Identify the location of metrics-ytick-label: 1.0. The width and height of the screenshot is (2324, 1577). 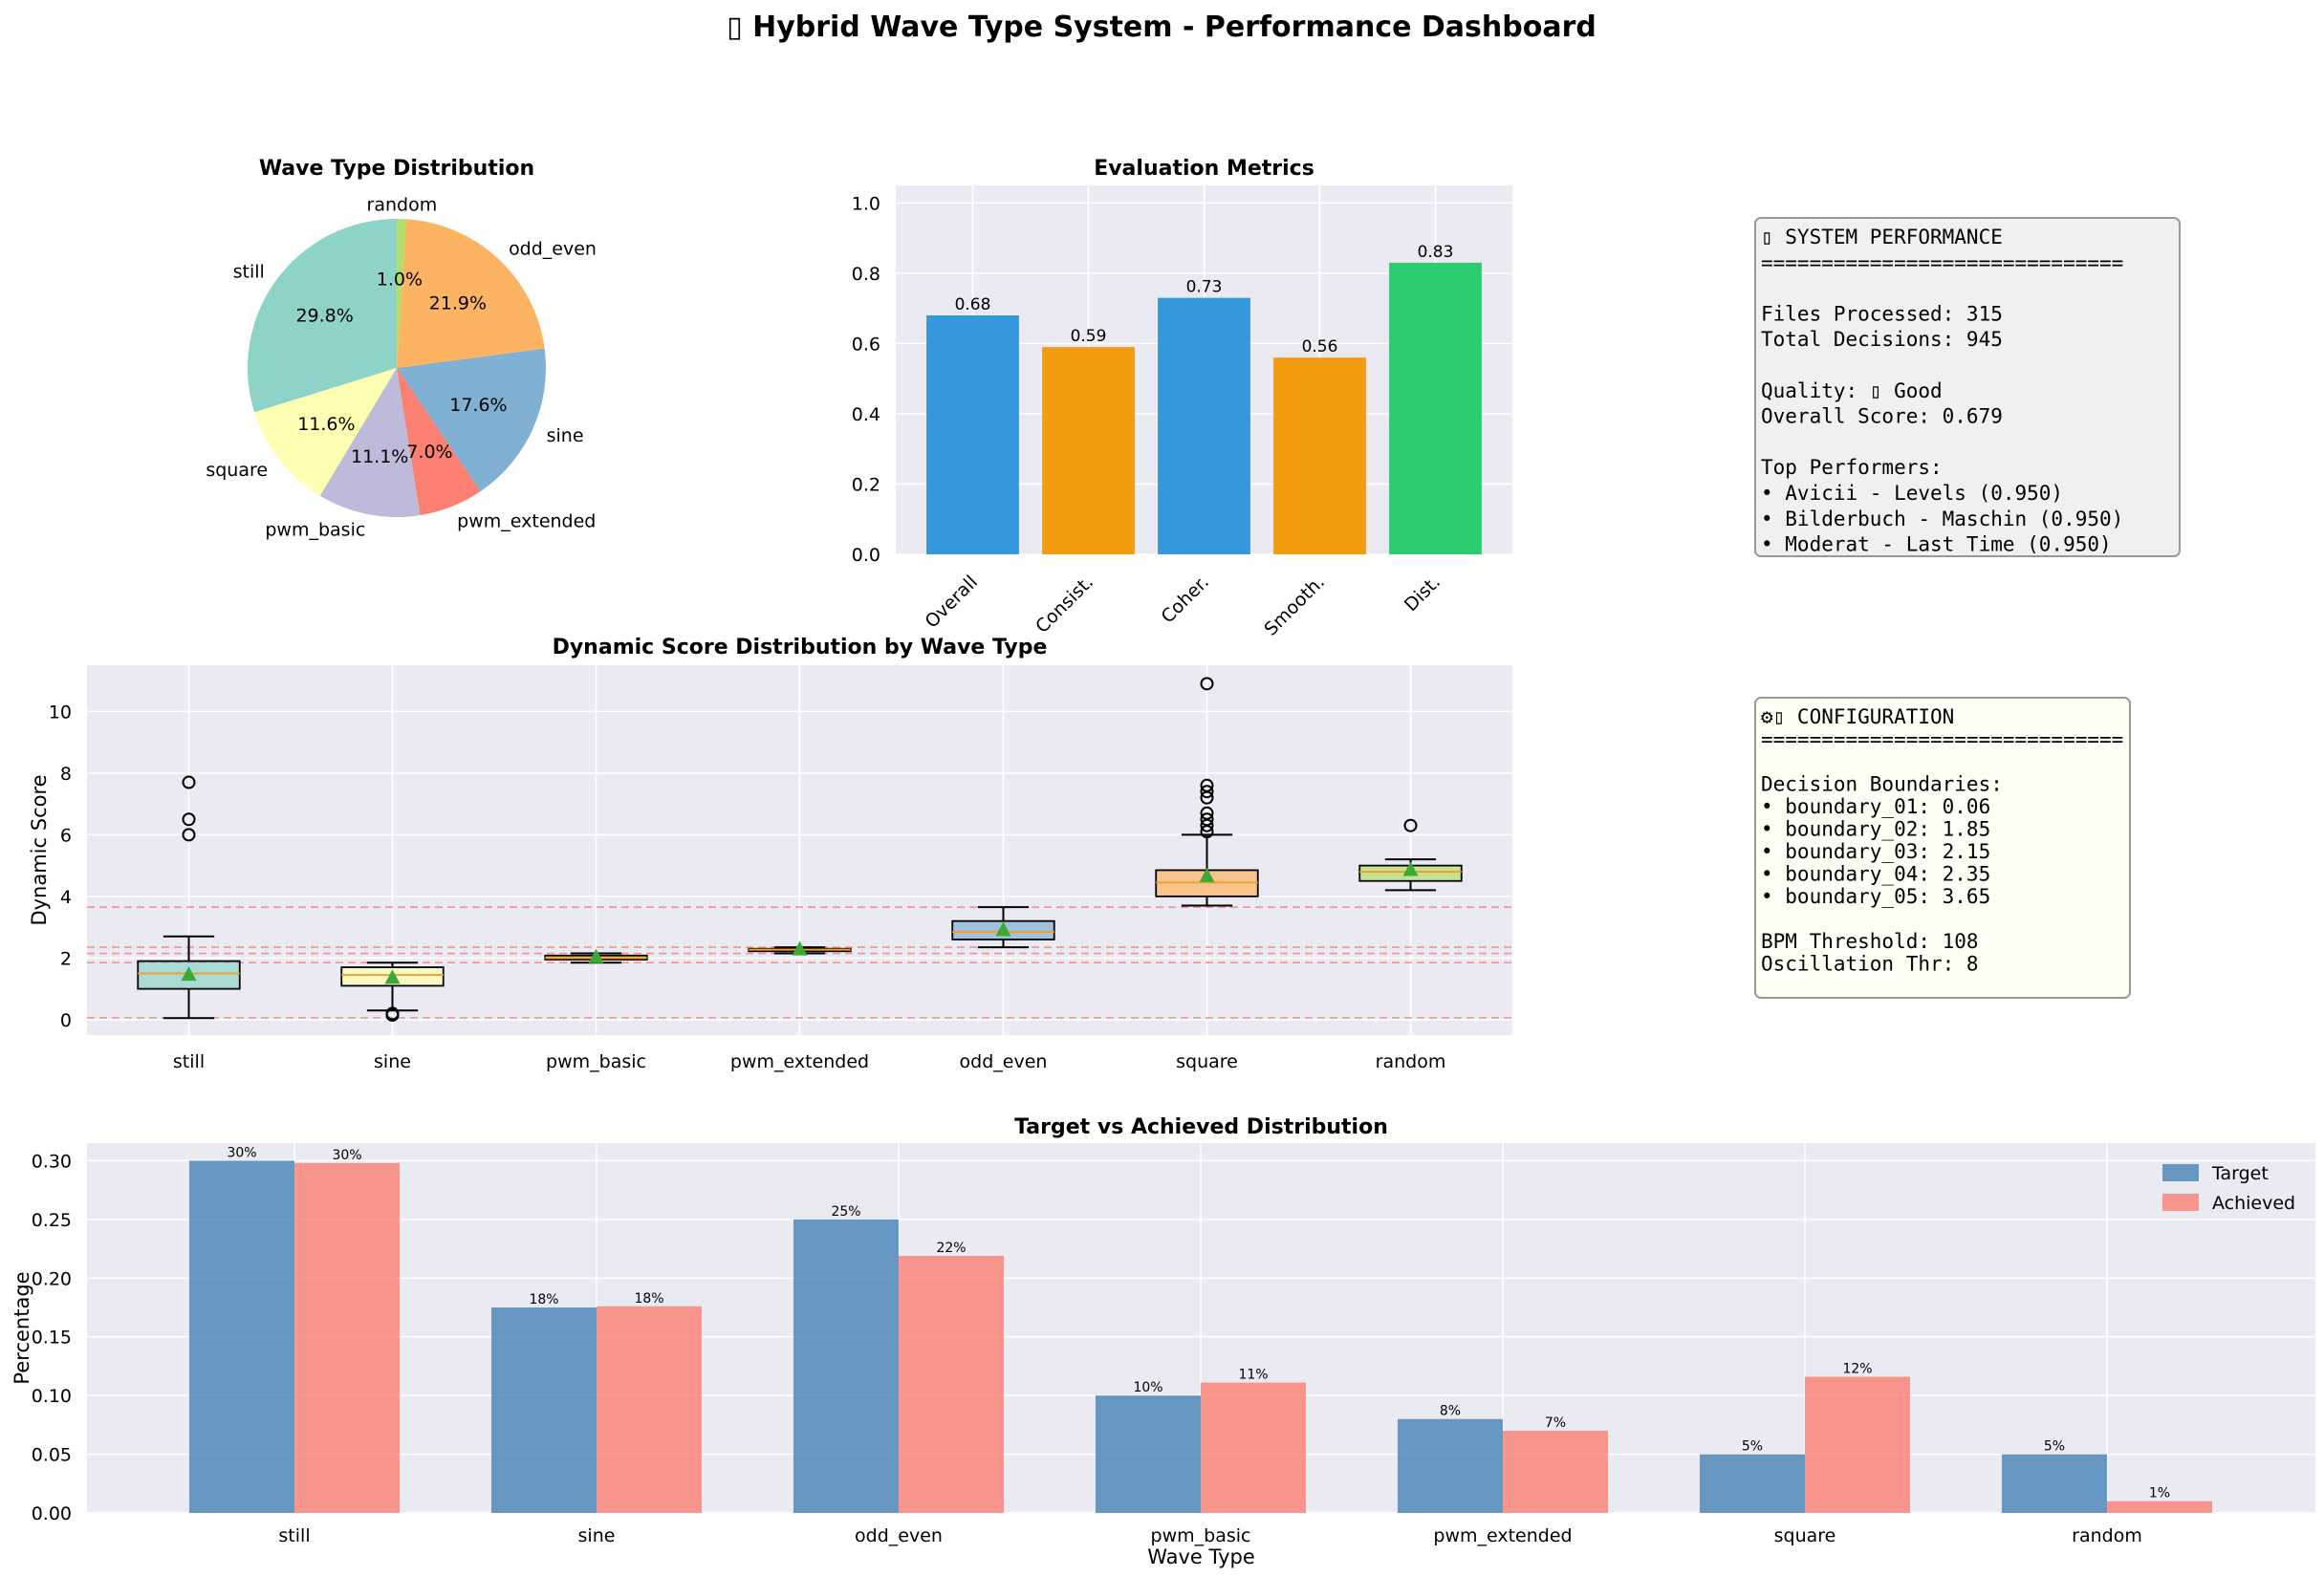
(866, 203).